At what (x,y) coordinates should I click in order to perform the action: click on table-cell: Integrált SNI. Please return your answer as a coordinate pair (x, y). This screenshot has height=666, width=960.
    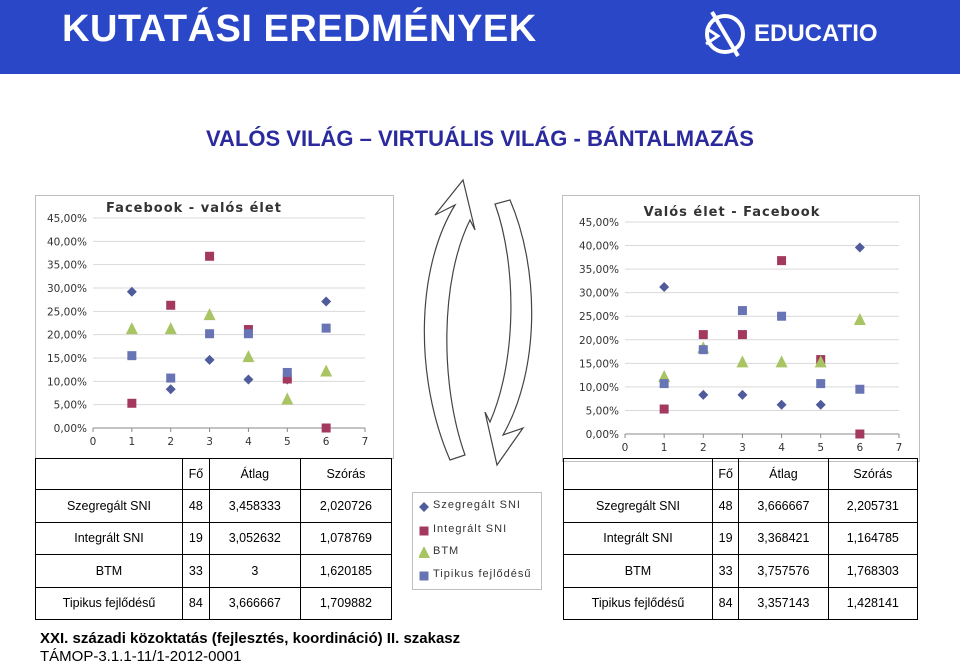
    Looking at the image, I should click on (638, 538).